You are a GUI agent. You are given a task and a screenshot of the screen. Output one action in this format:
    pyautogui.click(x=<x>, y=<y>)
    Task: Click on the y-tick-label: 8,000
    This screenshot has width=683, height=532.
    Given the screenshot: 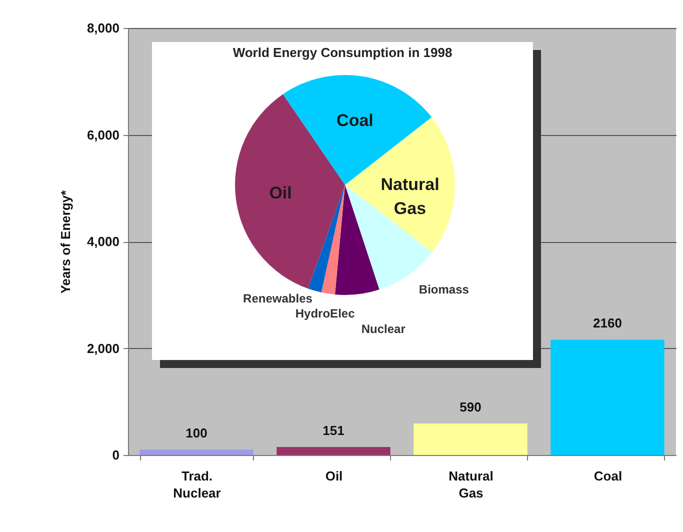 What is the action you would take?
    pyautogui.click(x=103, y=28)
    